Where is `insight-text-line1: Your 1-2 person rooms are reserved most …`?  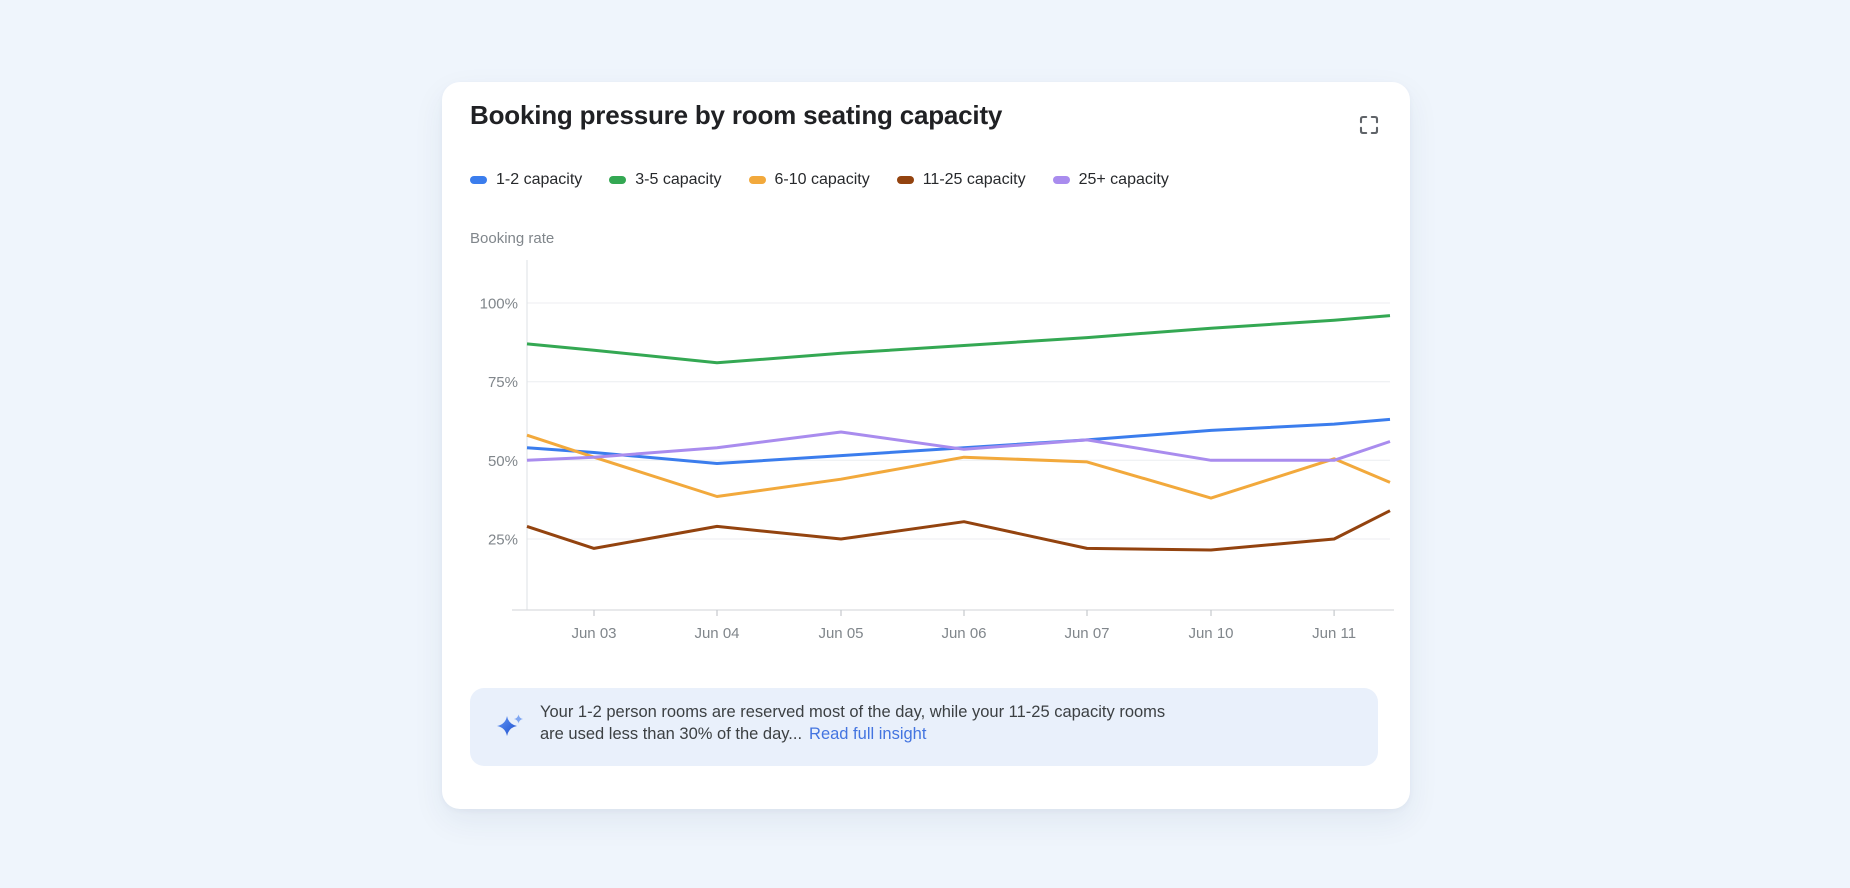 insight-text-line1: Your 1-2 person rooms are reserved most … is located at coordinates (853, 712).